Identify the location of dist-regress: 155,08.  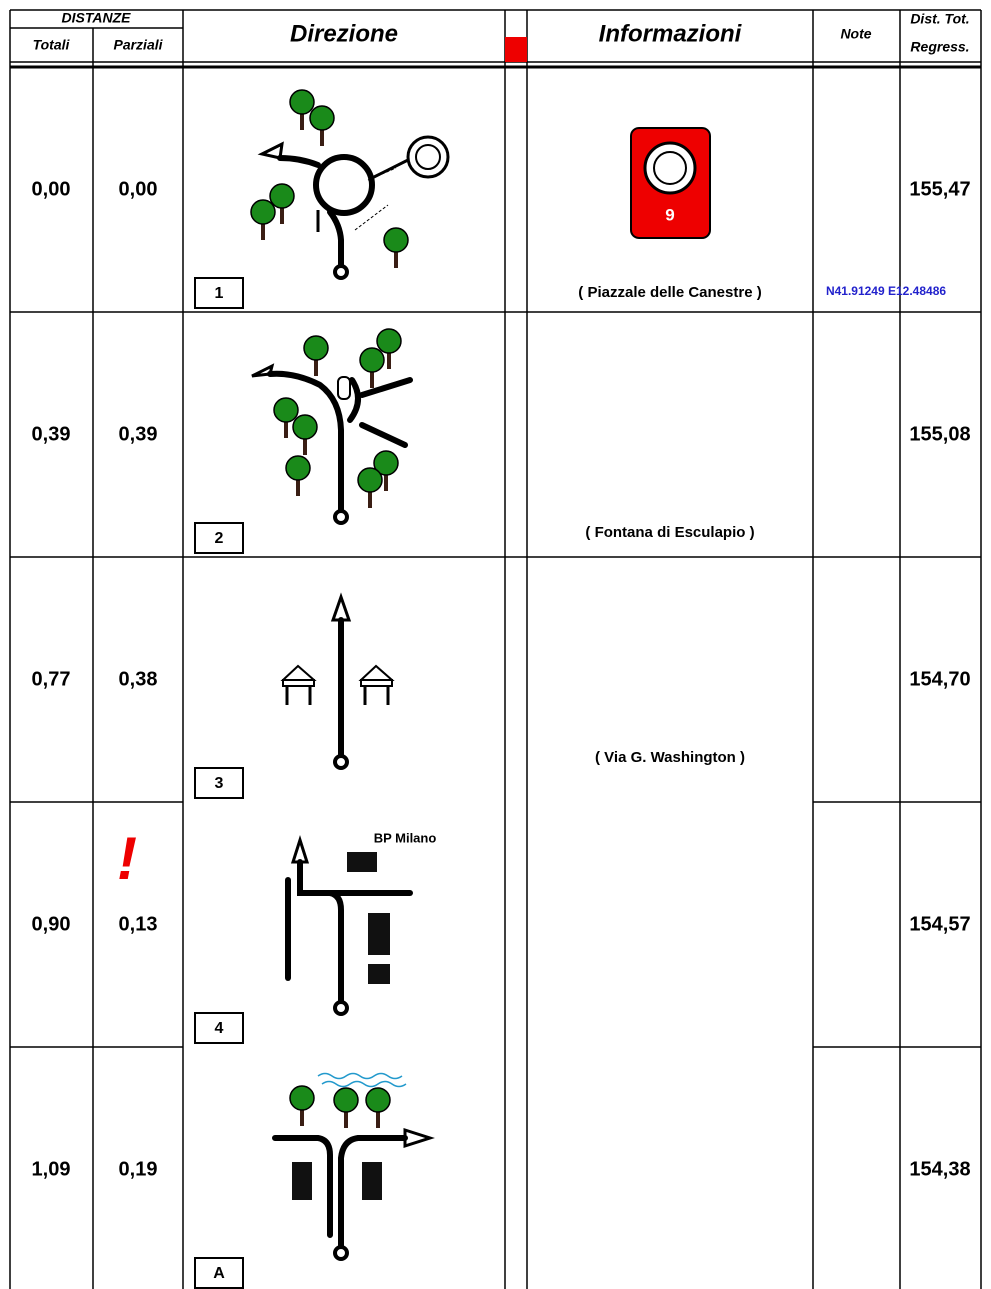
(939, 434).